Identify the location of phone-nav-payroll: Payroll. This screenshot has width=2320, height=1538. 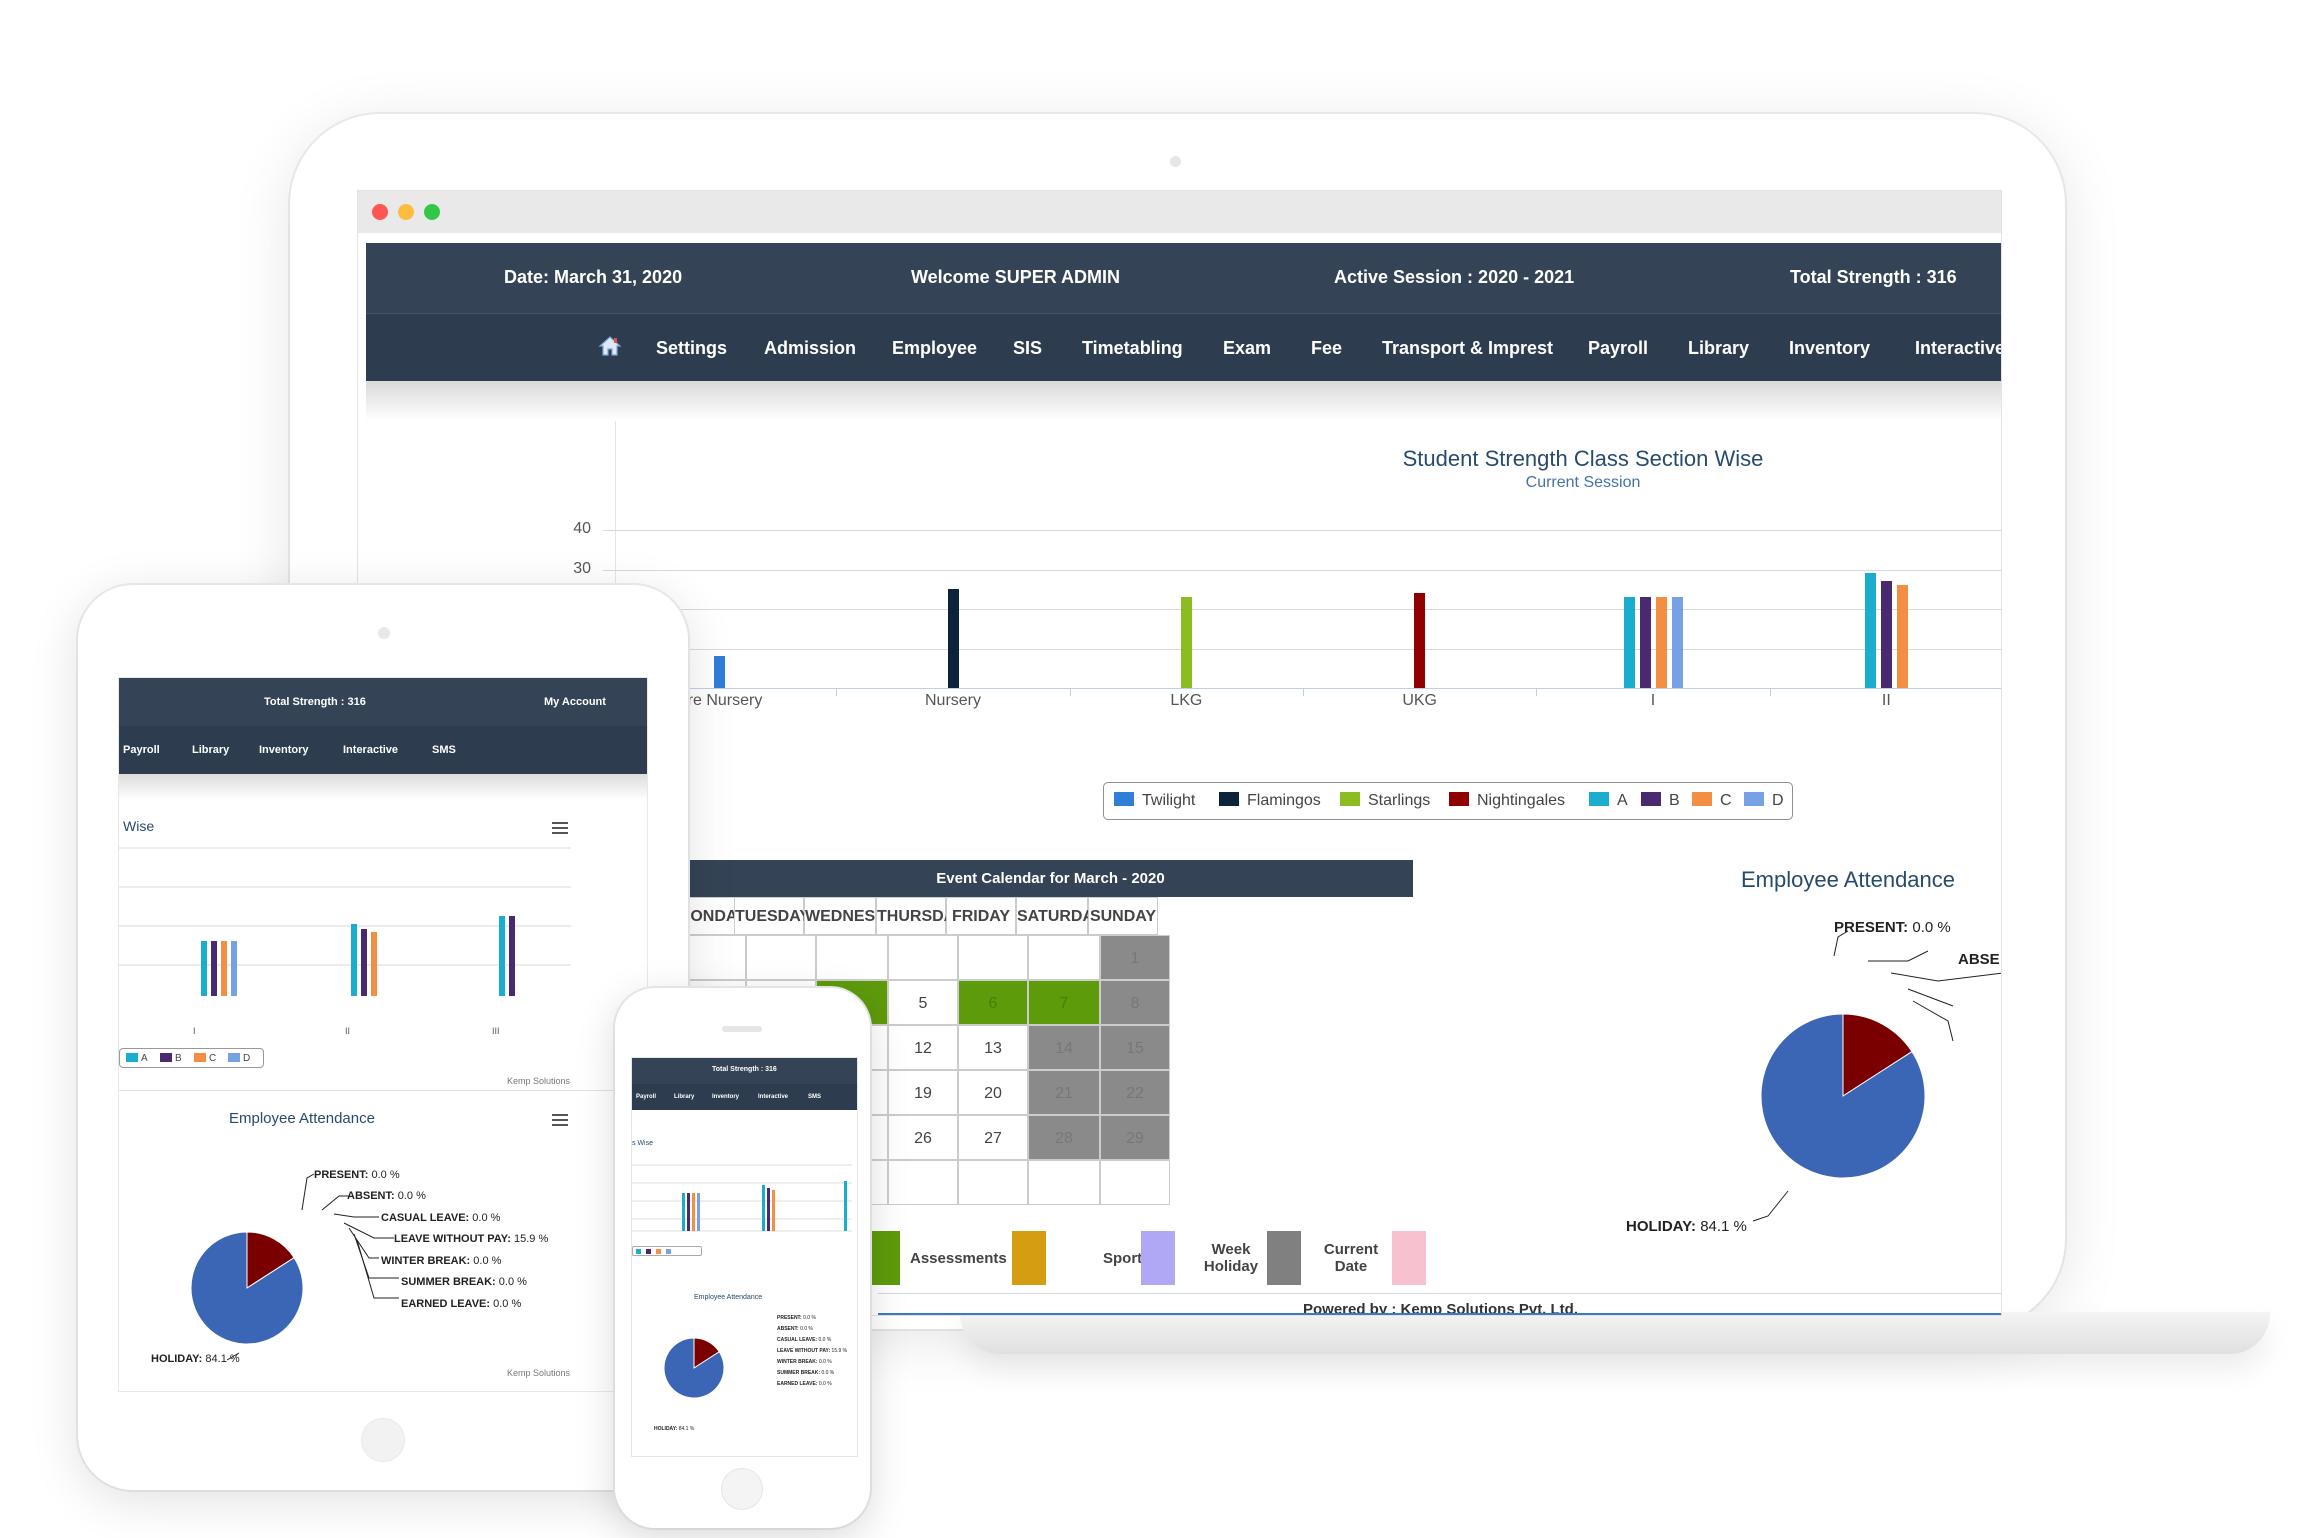
(646, 1097).